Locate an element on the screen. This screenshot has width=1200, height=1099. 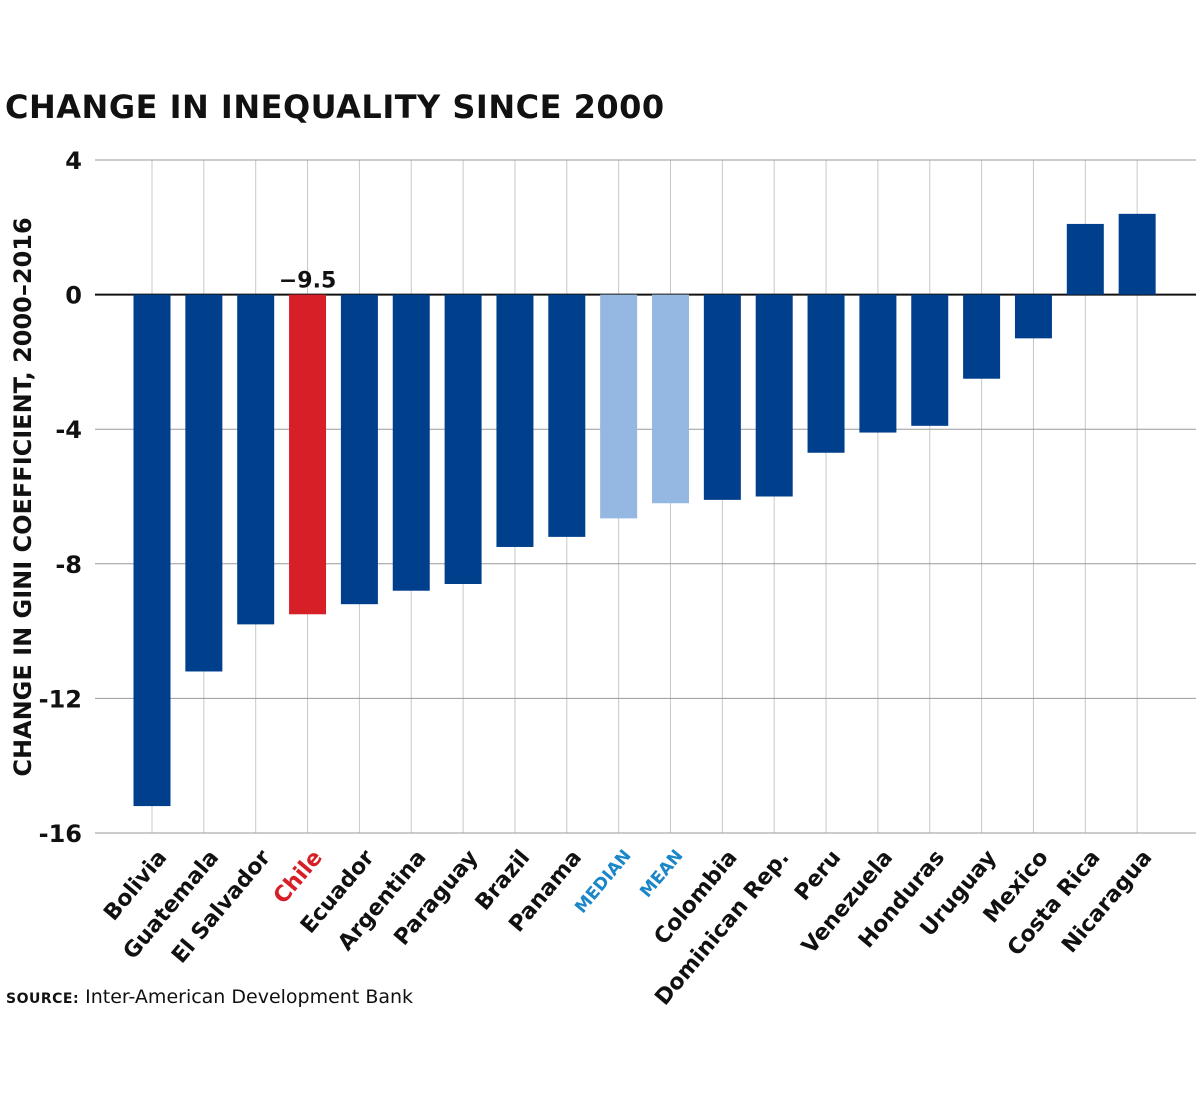
bar-dominican-rep is located at coordinates (774, 395).